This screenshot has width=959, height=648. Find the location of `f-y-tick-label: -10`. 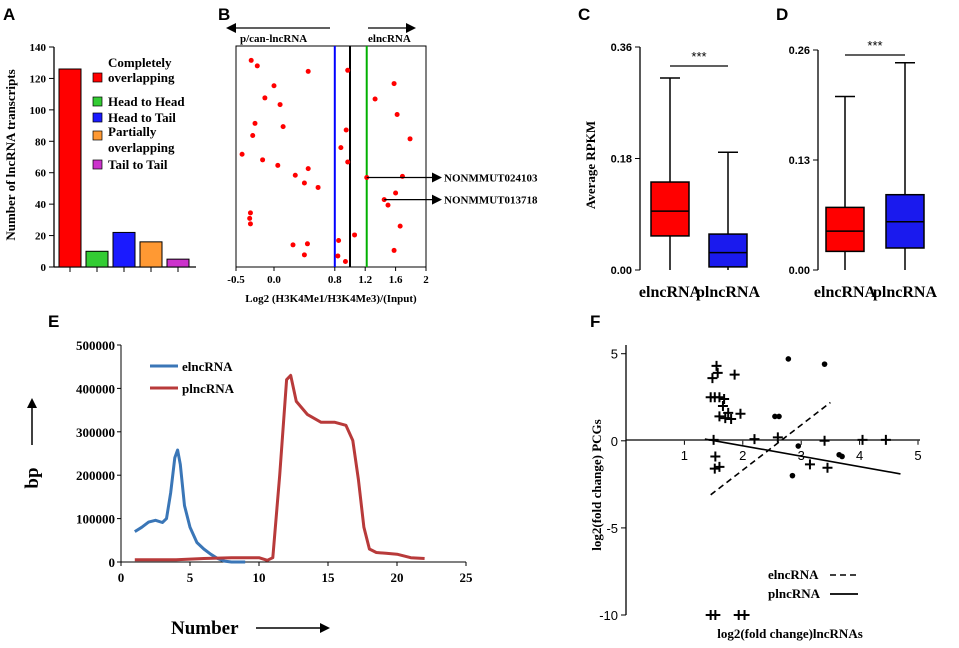

f-y-tick-label: -10 is located at coordinates (608, 615).